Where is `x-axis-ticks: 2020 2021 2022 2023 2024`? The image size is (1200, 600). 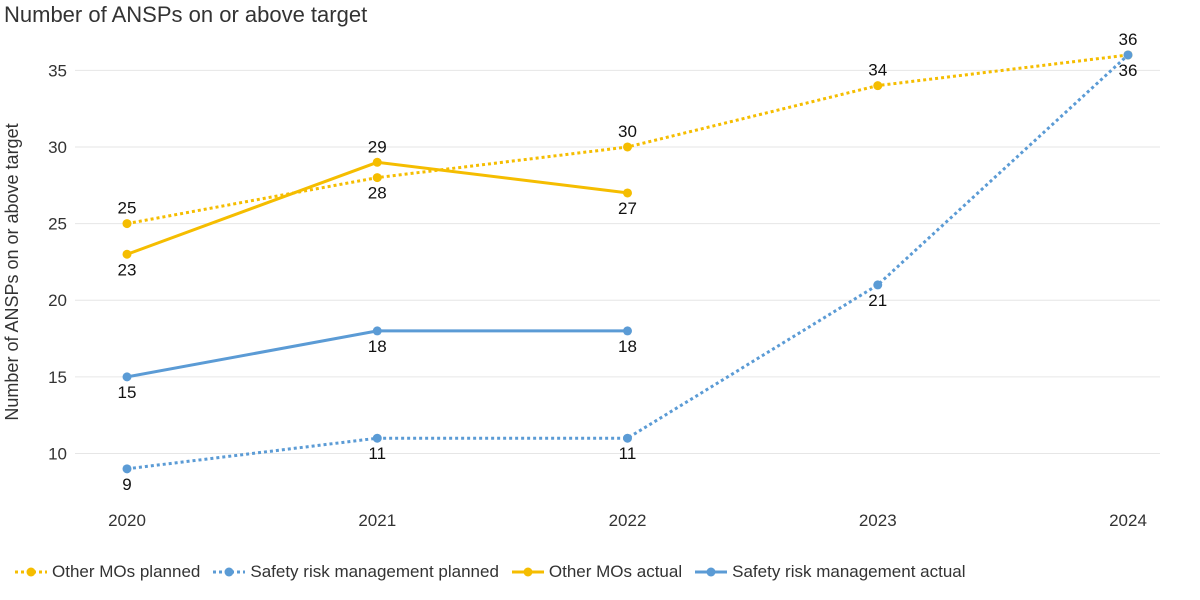 x-axis-ticks: 2020 2021 2022 2023 2024 is located at coordinates (627, 520).